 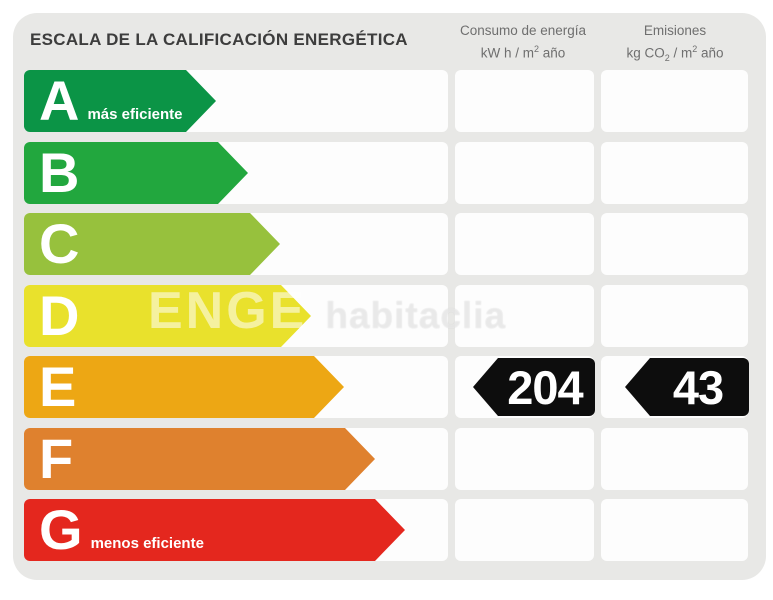 I want to click on consumption-cell: 204, so click(x=525, y=387).